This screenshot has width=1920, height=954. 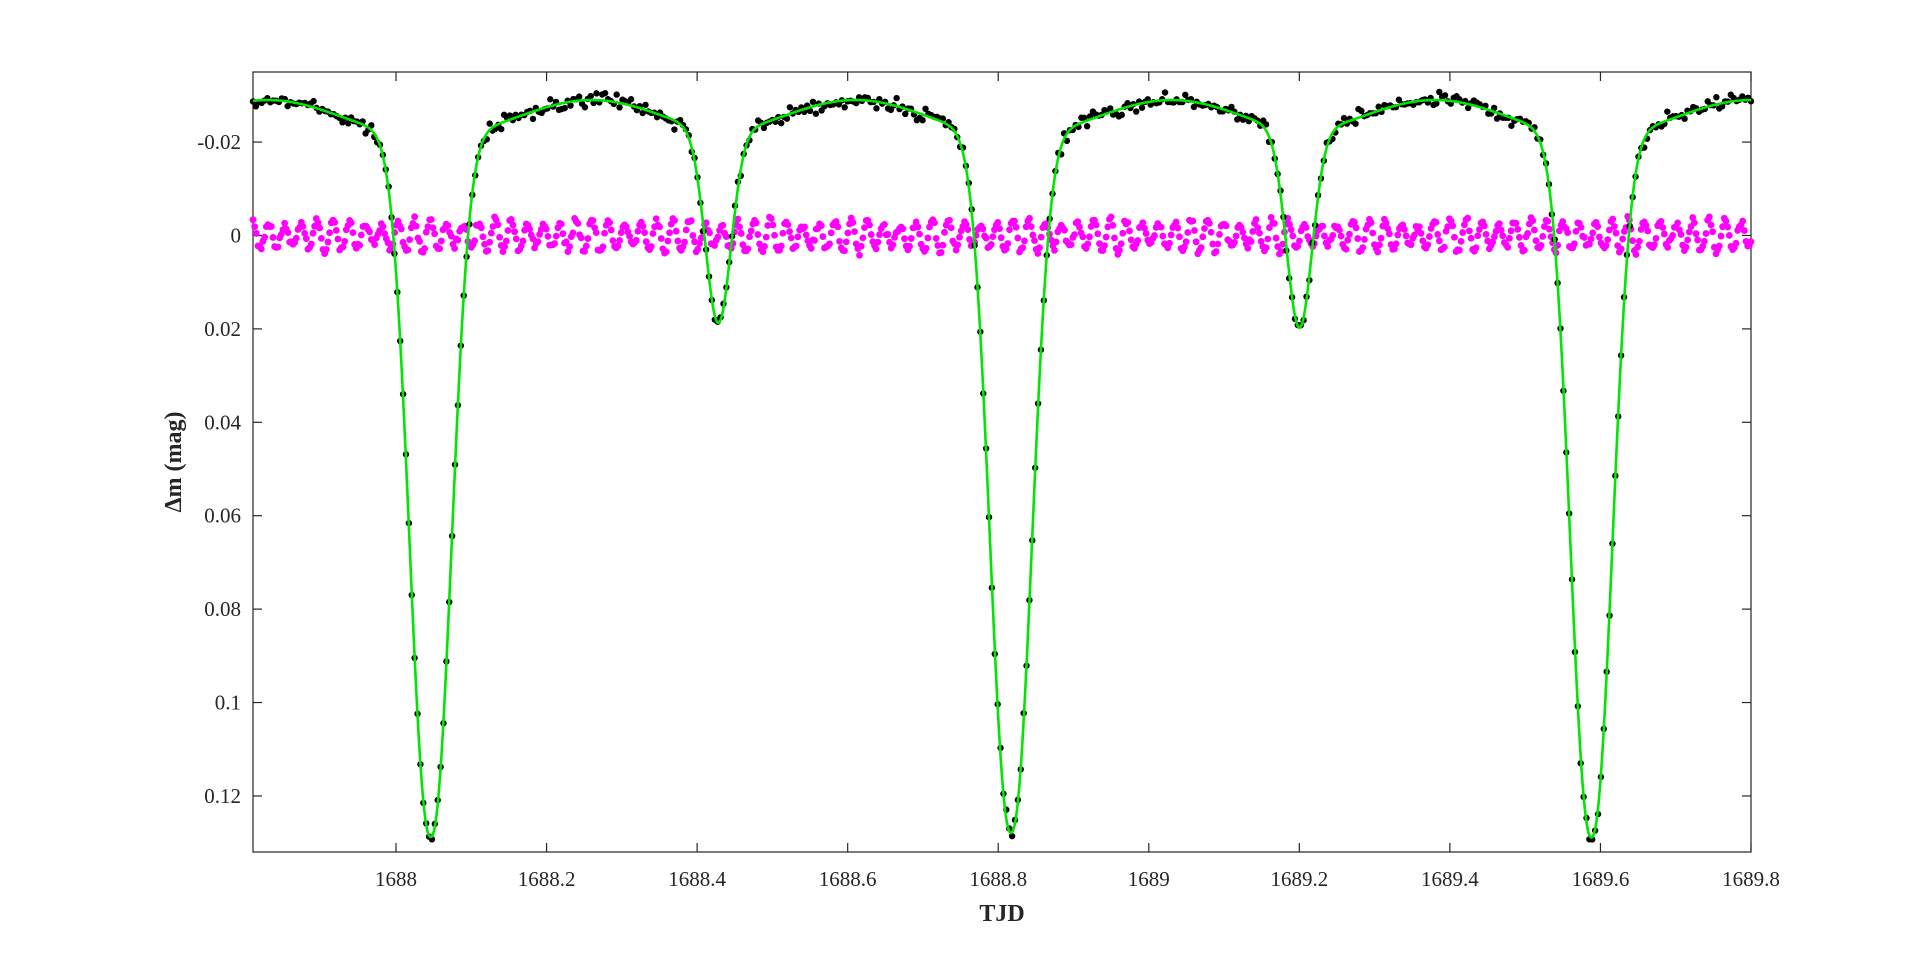 I want to click on x-tick-label: 1689.8, so click(x=1751, y=879).